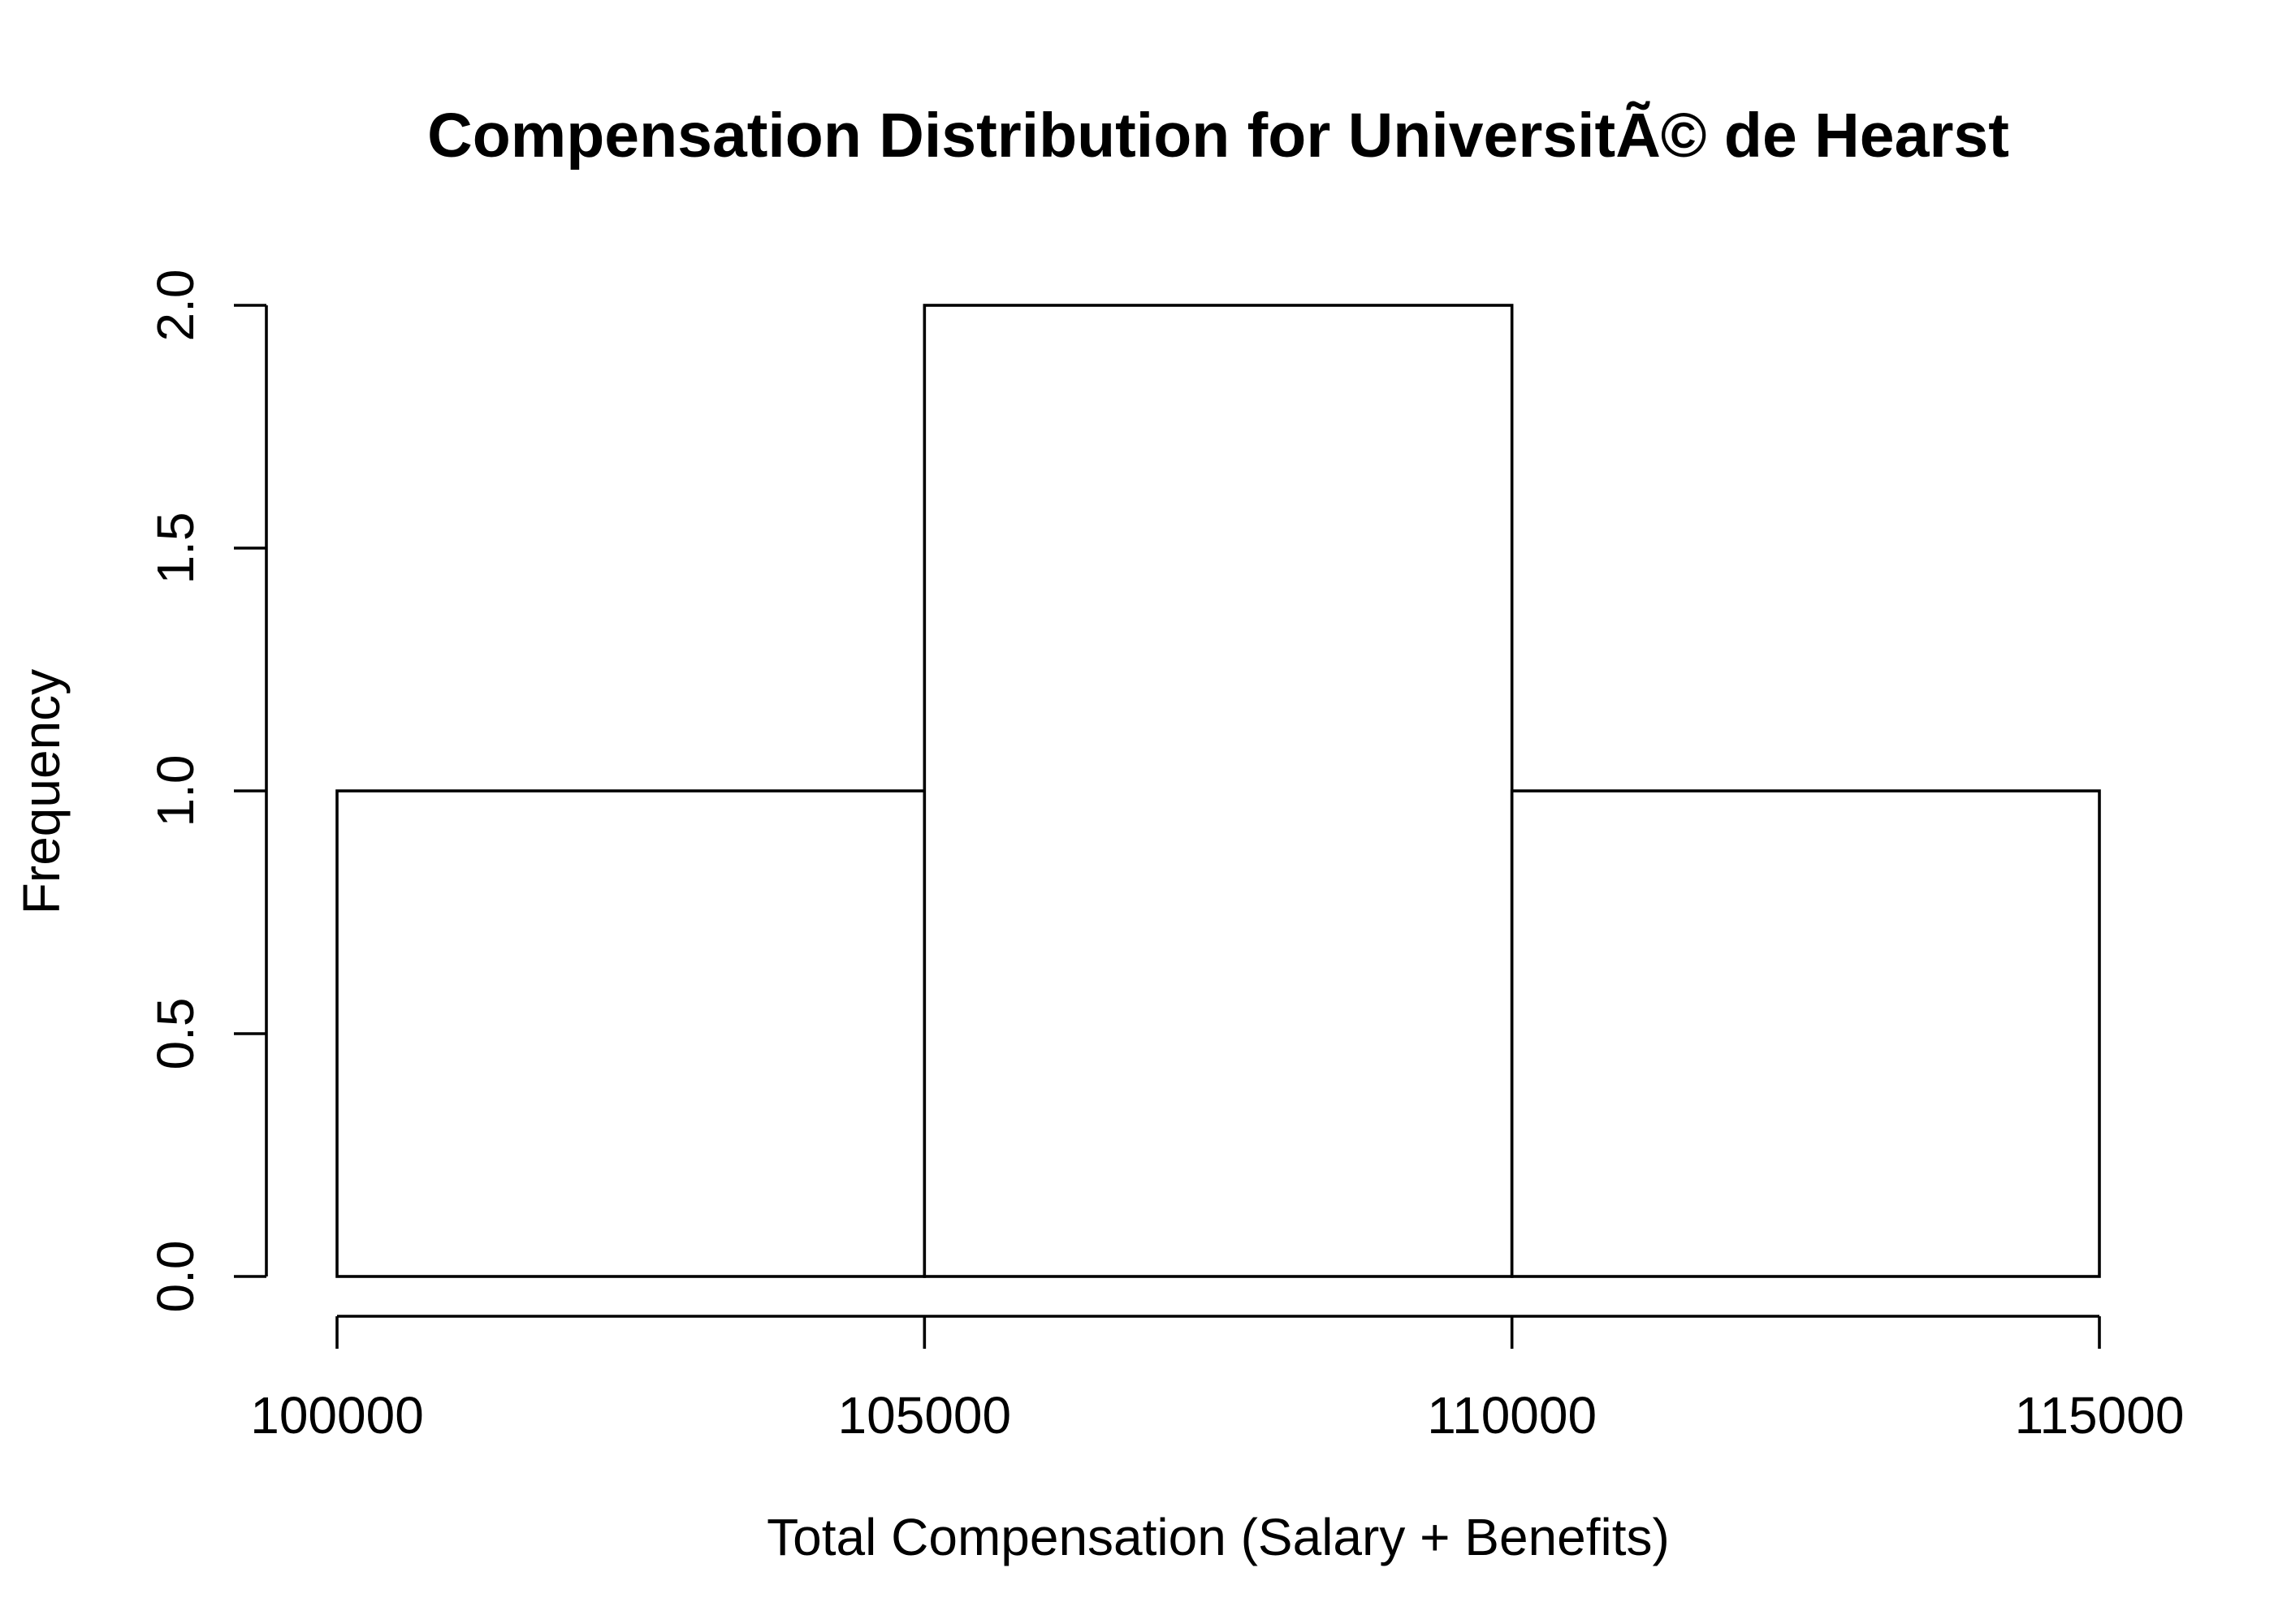 This screenshot has width=2274, height=1624. I want to click on y-tick-label: 2.0, so click(175, 306).